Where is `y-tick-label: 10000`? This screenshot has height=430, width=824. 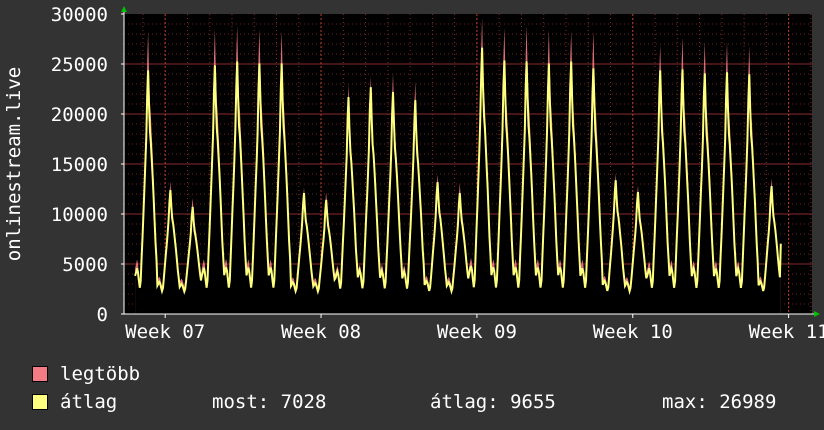
y-tick-label: 10000 is located at coordinates (79, 215).